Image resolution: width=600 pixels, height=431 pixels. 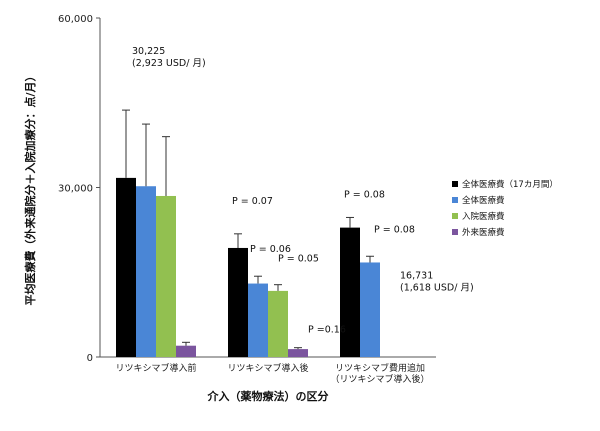 I want to click on category-label: リツキシマブ導入後, so click(x=267, y=368).